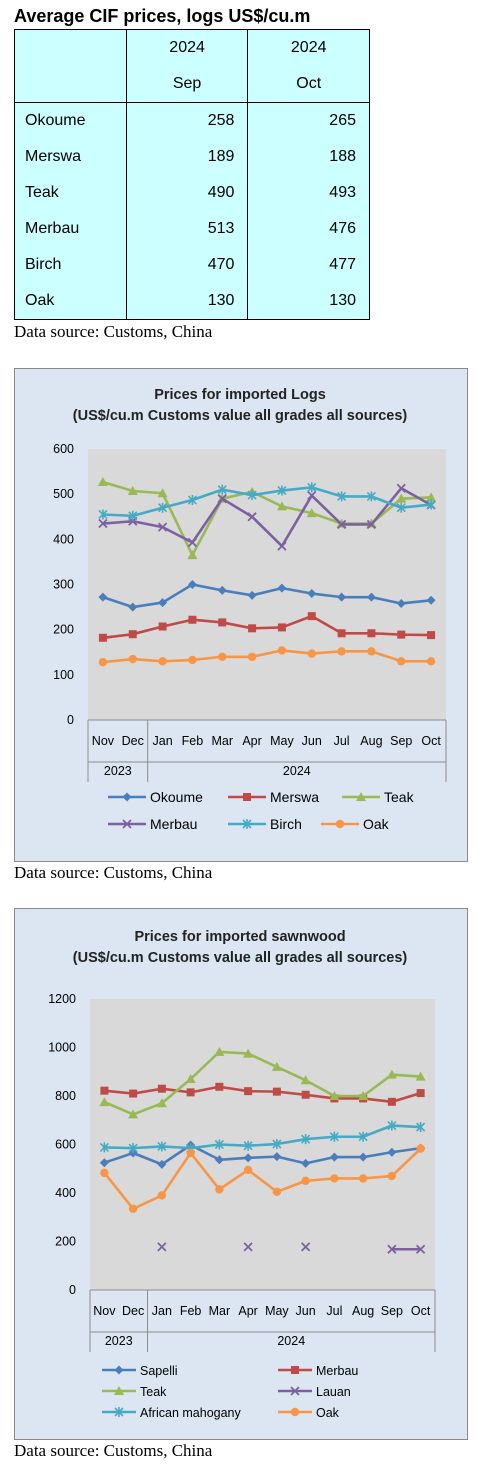 This screenshot has height=1470, width=483. What do you see at coordinates (392, 1125) in the screenshot?
I see `data-point-african-mahogany-sep` at bounding box center [392, 1125].